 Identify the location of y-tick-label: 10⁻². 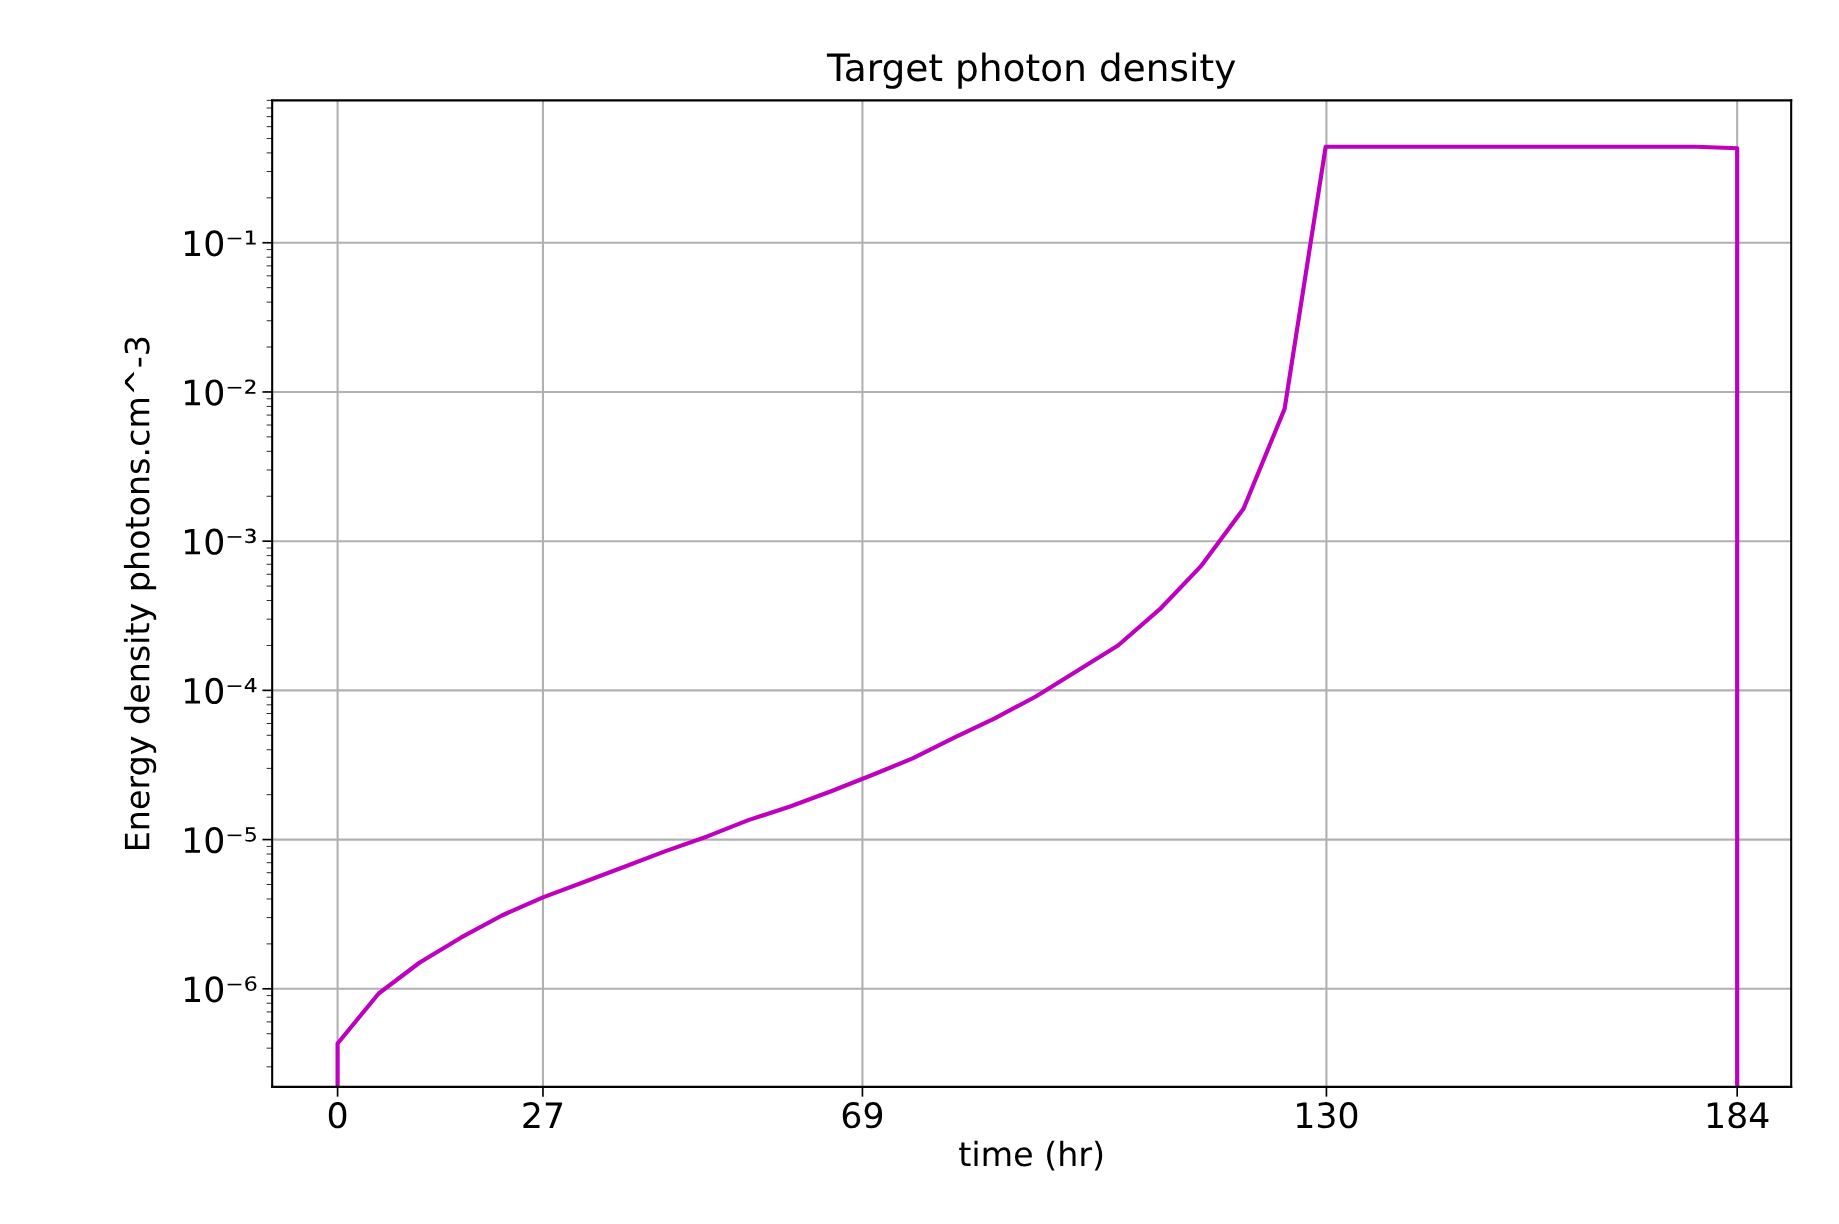
(220, 392).